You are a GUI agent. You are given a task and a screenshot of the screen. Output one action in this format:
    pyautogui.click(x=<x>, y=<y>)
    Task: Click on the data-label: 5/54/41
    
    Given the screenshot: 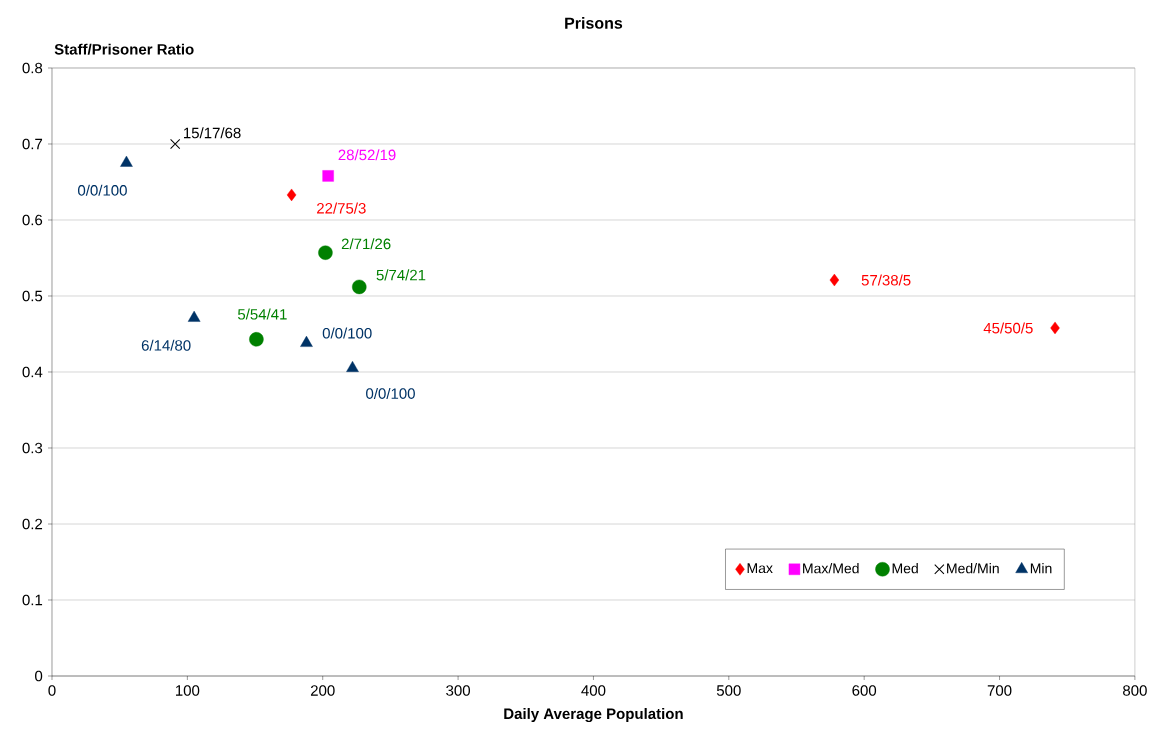 What is the action you would take?
    pyautogui.click(x=262, y=314)
    